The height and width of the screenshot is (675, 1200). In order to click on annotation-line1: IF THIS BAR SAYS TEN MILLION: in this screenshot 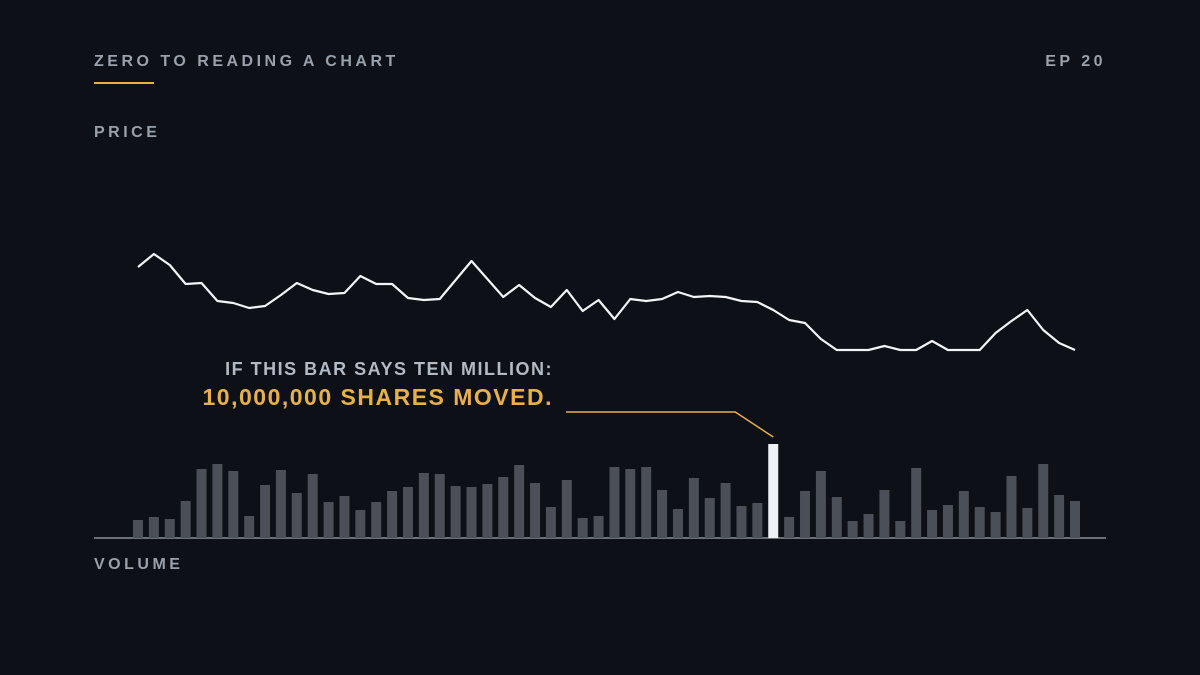, I will do `click(389, 369)`.